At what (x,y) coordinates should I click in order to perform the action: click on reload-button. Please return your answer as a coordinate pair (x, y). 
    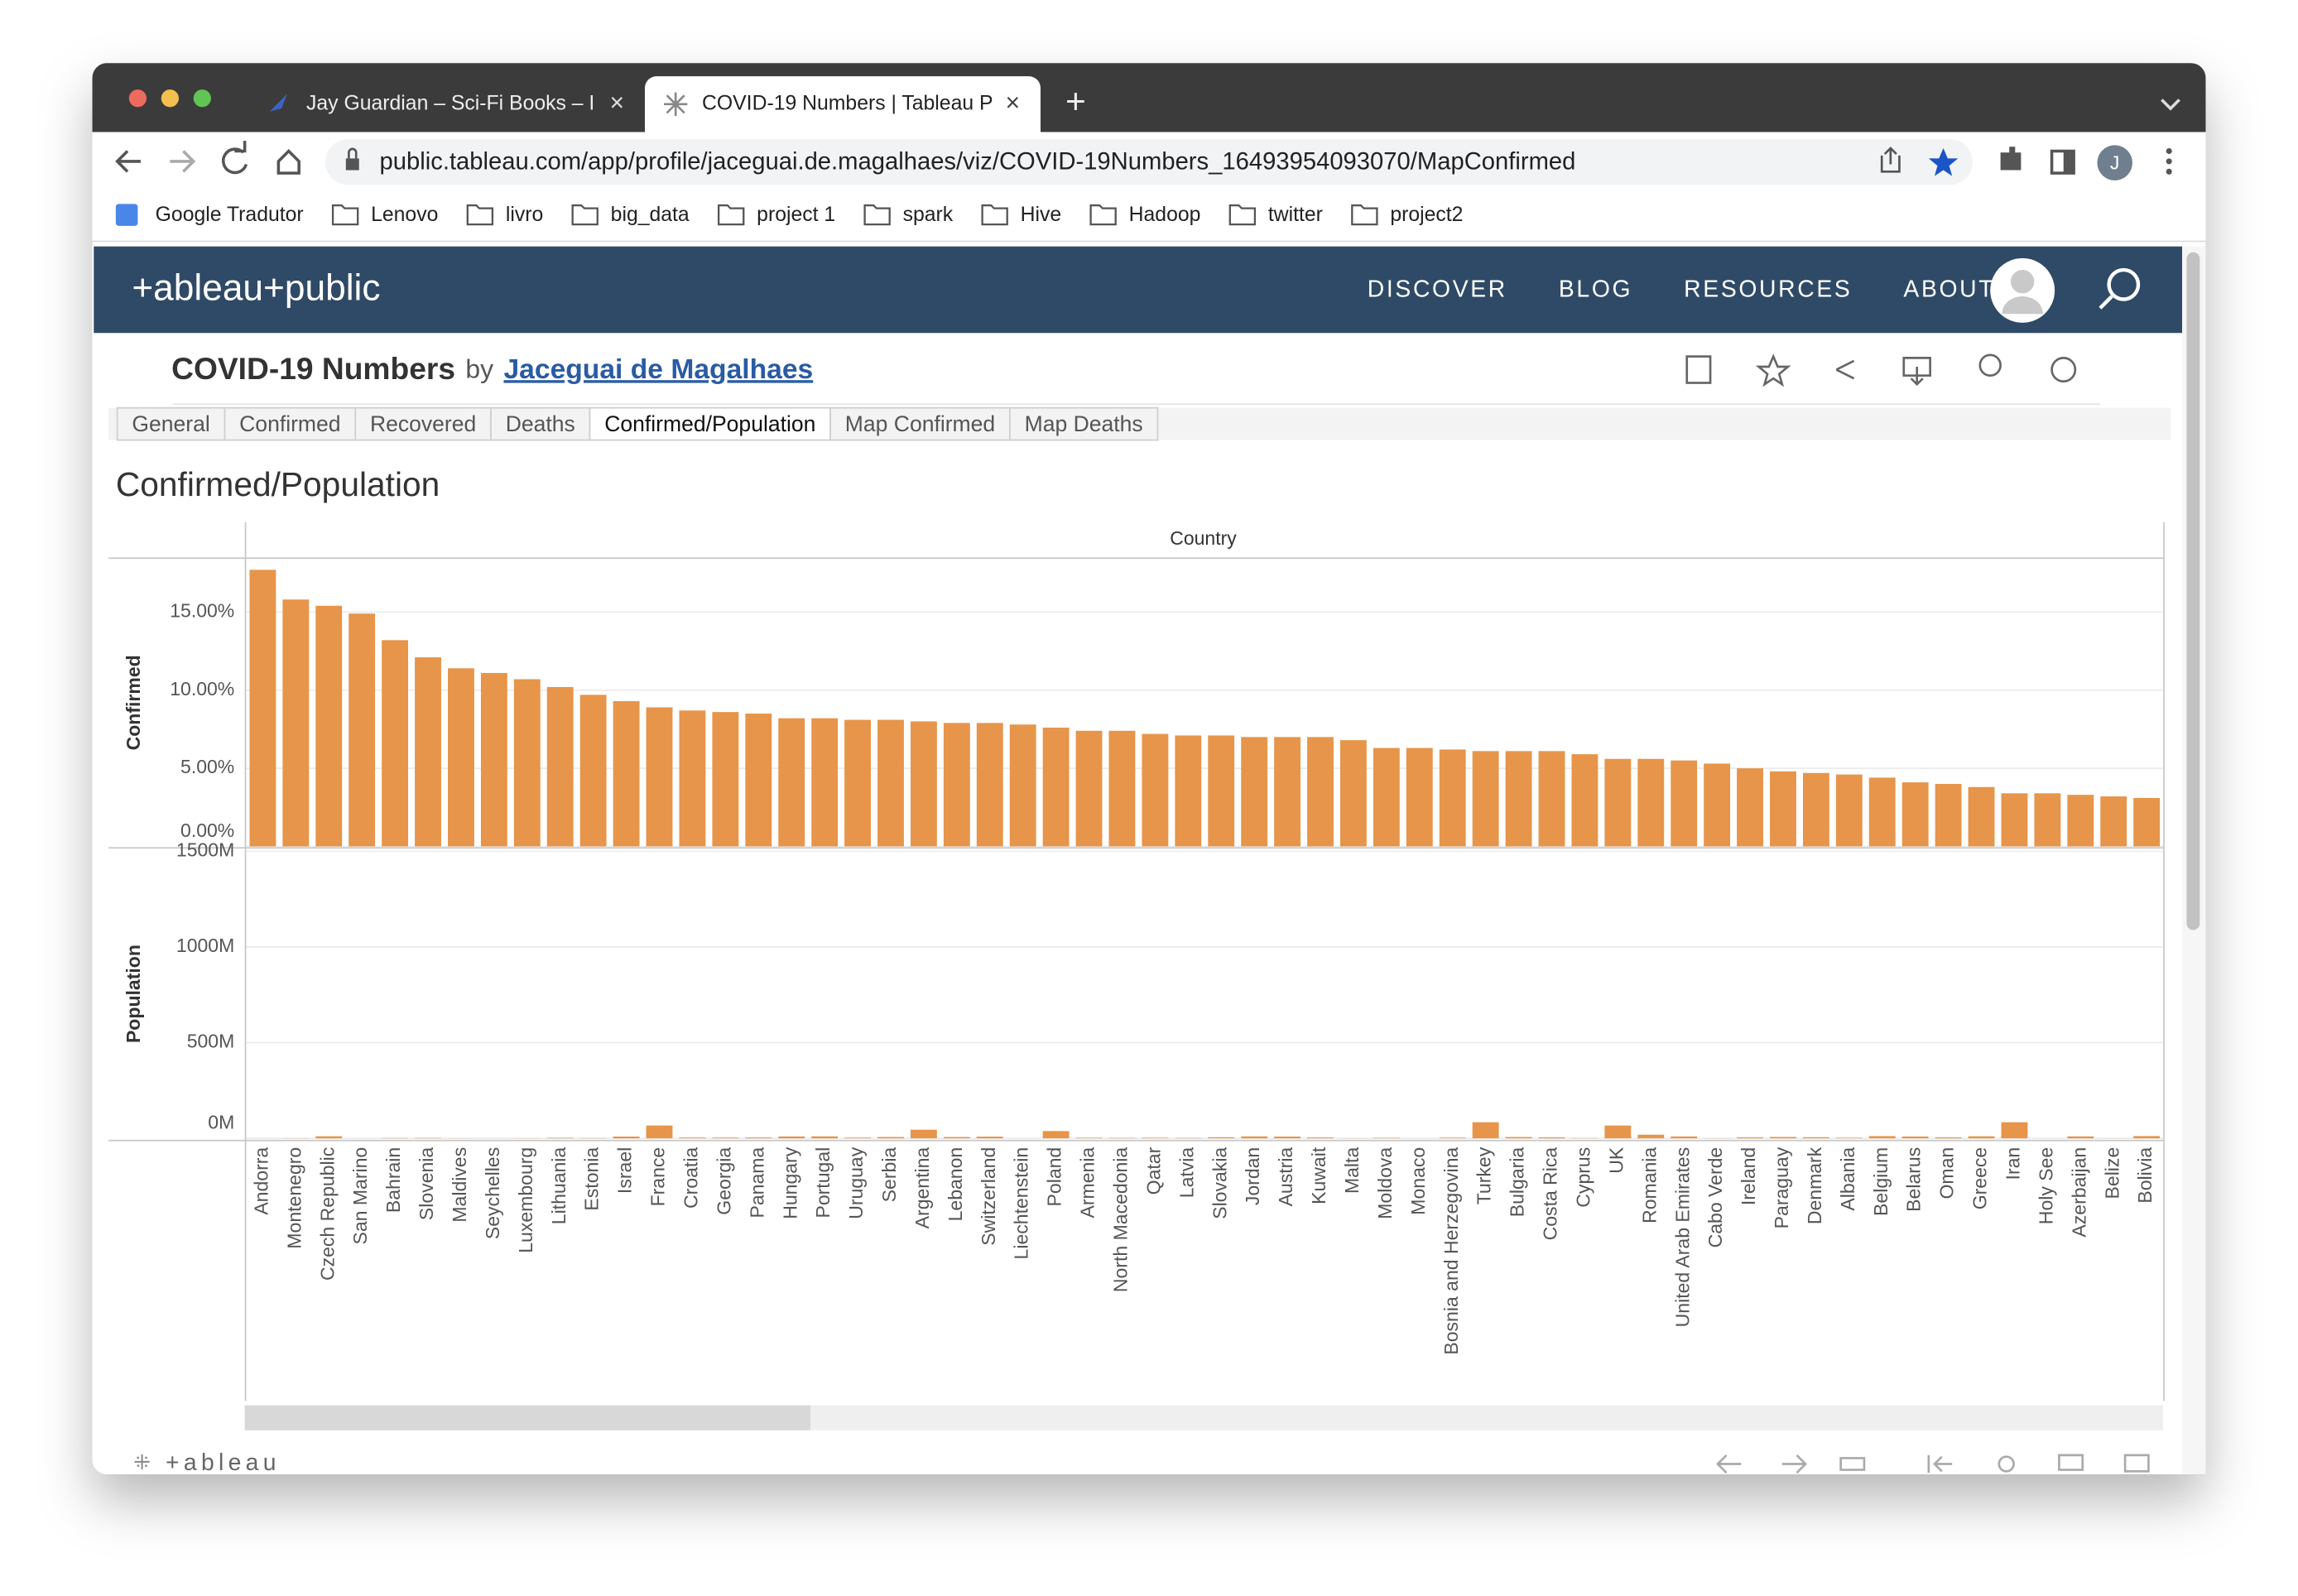
    Looking at the image, I should click on (234, 158).